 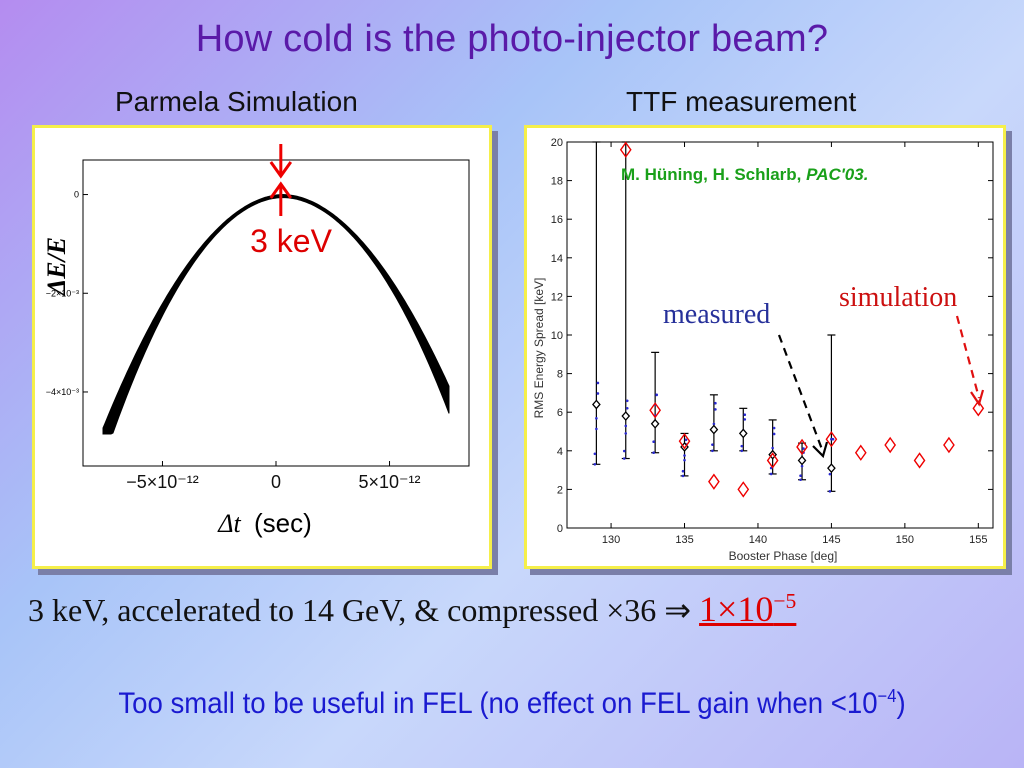 What do you see at coordinates (741, 101) in the screenshot?
I see `right-heading: TTF measurement` at bounding box center [741, 101].